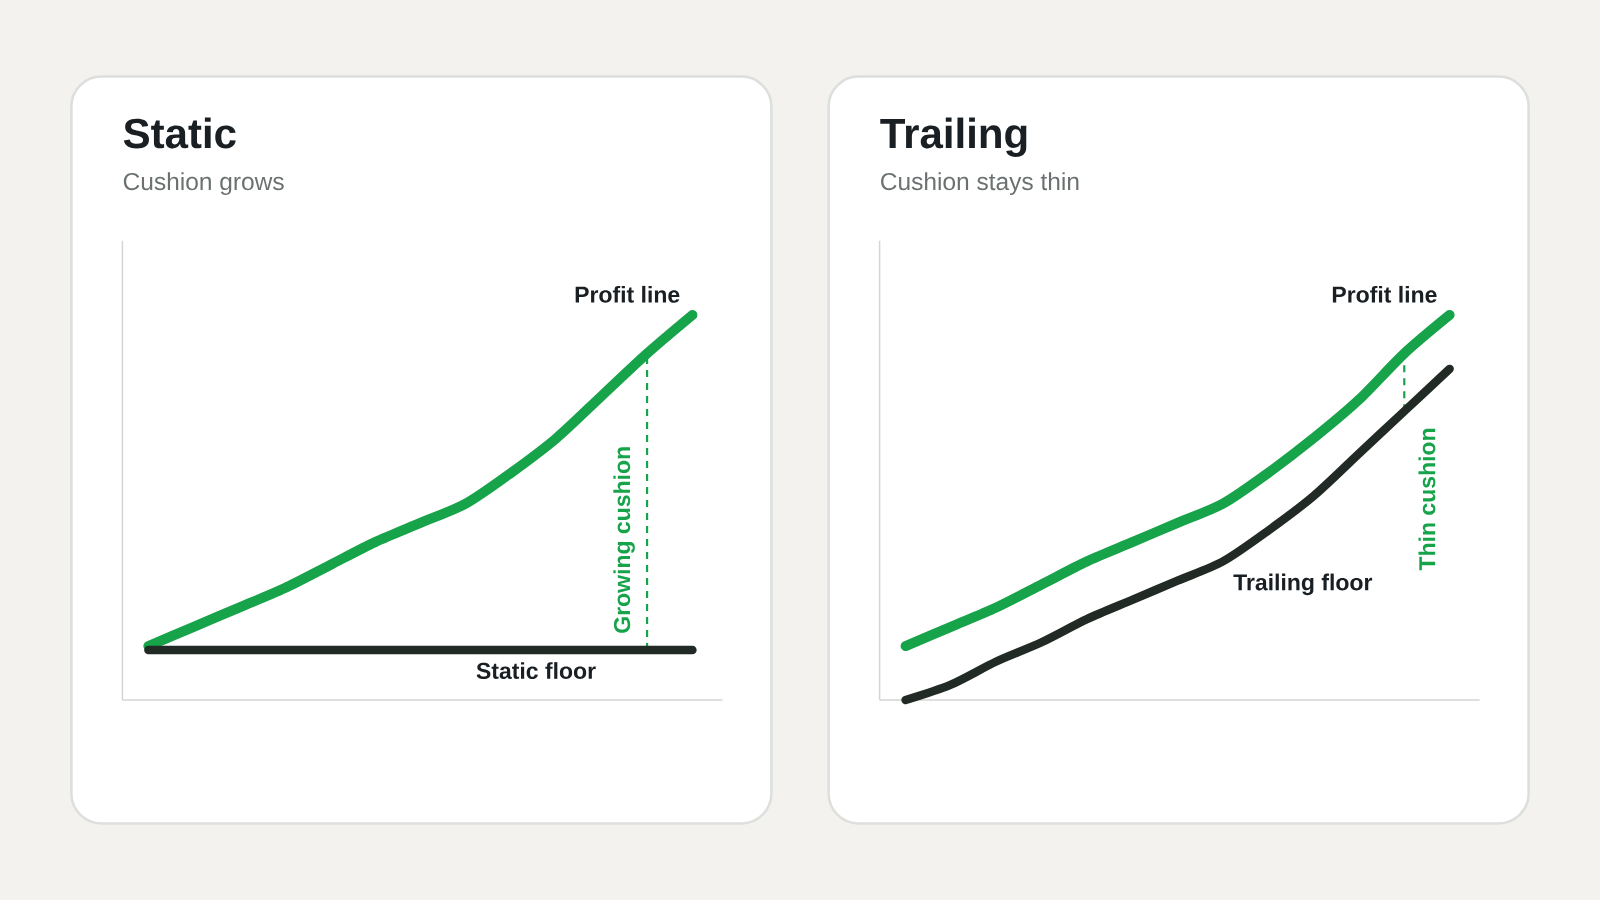 Image resolution: width=1600 pixels, height=900 pixels. Describe the element at coordinates (953, 137) in the screenshot. I see `chart-title: Trailing` at that location.